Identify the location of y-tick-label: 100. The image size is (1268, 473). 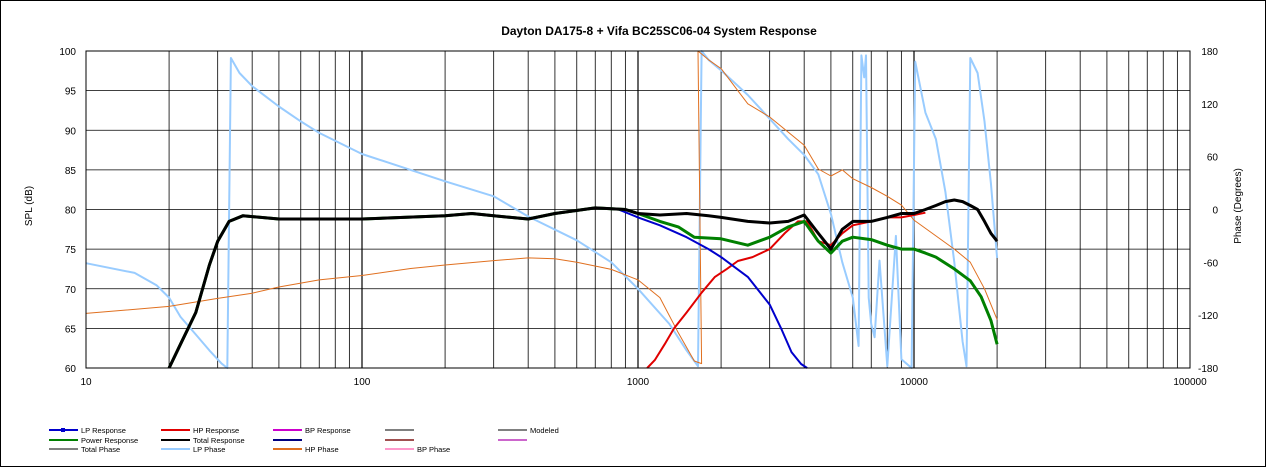
(67, 52).